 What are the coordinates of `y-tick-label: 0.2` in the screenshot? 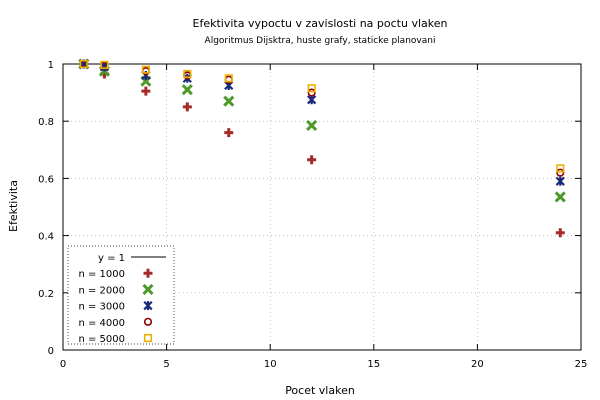 It's located at (46, 294).